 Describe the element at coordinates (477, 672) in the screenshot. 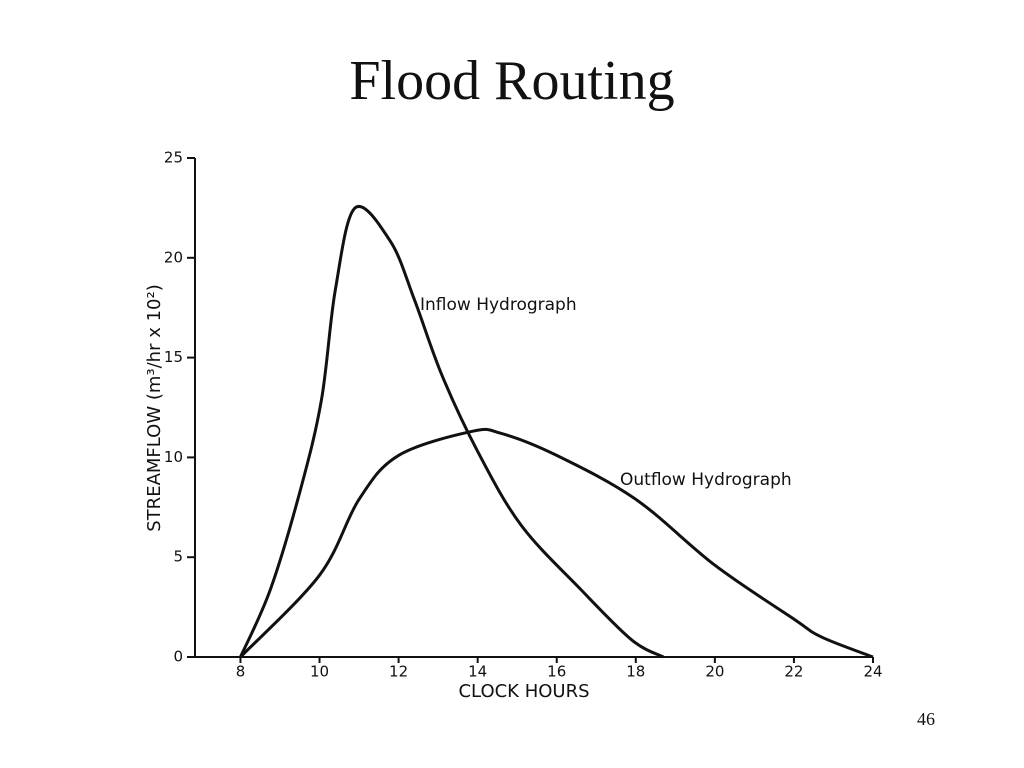

I see `x-tick-label: 14` at that location.